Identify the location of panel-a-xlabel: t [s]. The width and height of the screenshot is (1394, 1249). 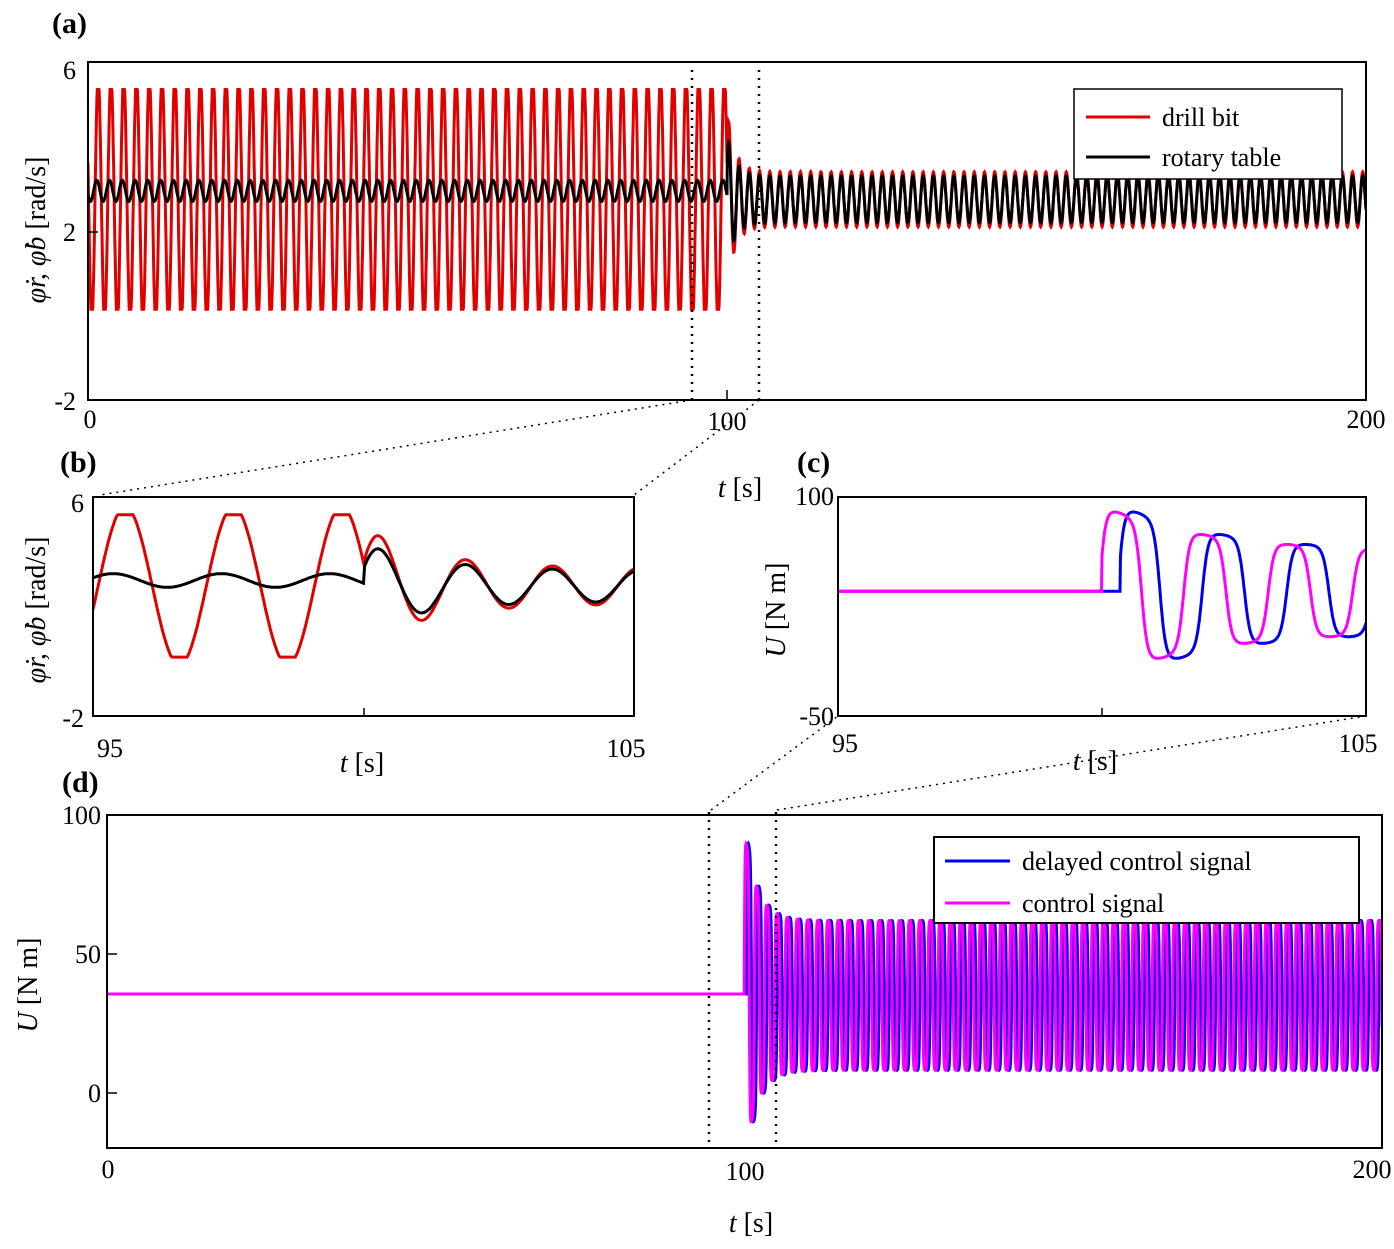
(740, 488).